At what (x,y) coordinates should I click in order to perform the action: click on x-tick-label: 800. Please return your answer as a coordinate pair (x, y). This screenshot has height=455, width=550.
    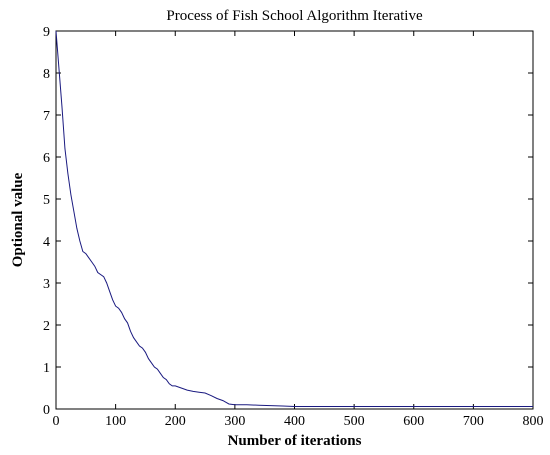
    Looking at the image, I should click on (533, 421).